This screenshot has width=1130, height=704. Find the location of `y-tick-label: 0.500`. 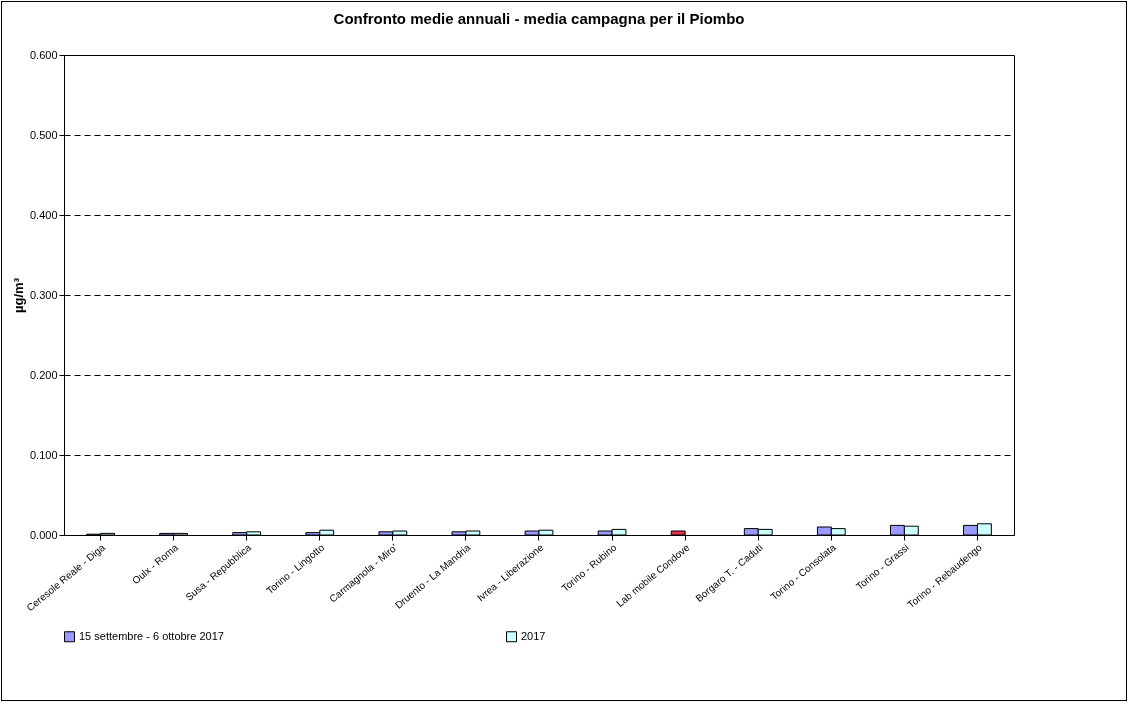

y-tick-label: 0.500 is located at coordinates (43, 134).